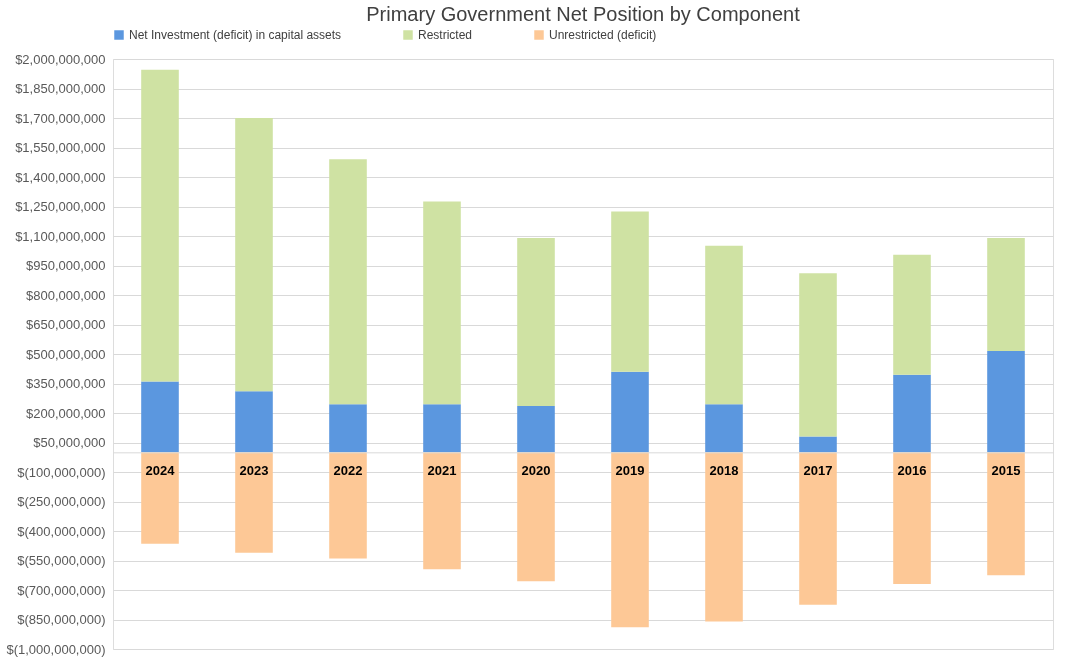  Describe the element at coordinates (630, 470) in the screenshot. I see `x-tick-label: 2019` at that location.